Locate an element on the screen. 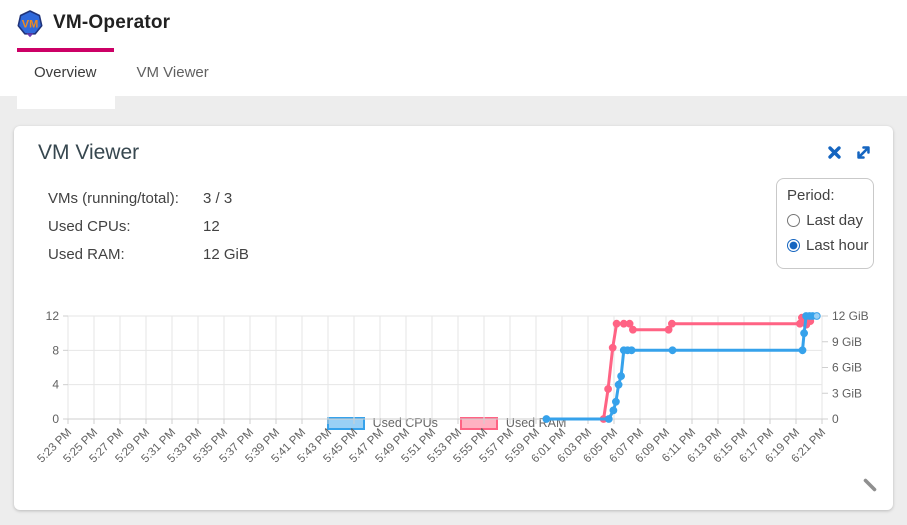 Image resolution: width=907 pixels, height=525 pixels. last-day-radio is located at coordinates (794, 220).